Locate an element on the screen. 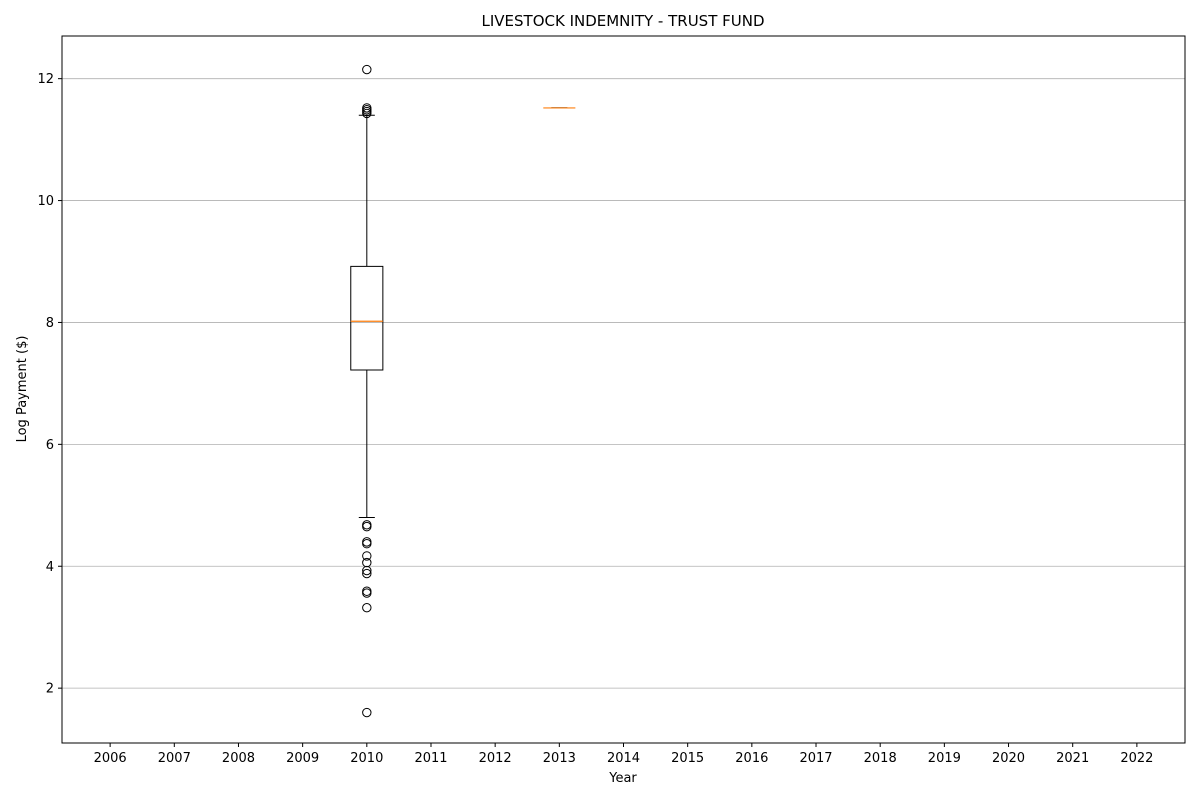 This screenshot has width=1200, height=800. y-axis-title: Log Payment ($) is located at coordinates (22, 389).